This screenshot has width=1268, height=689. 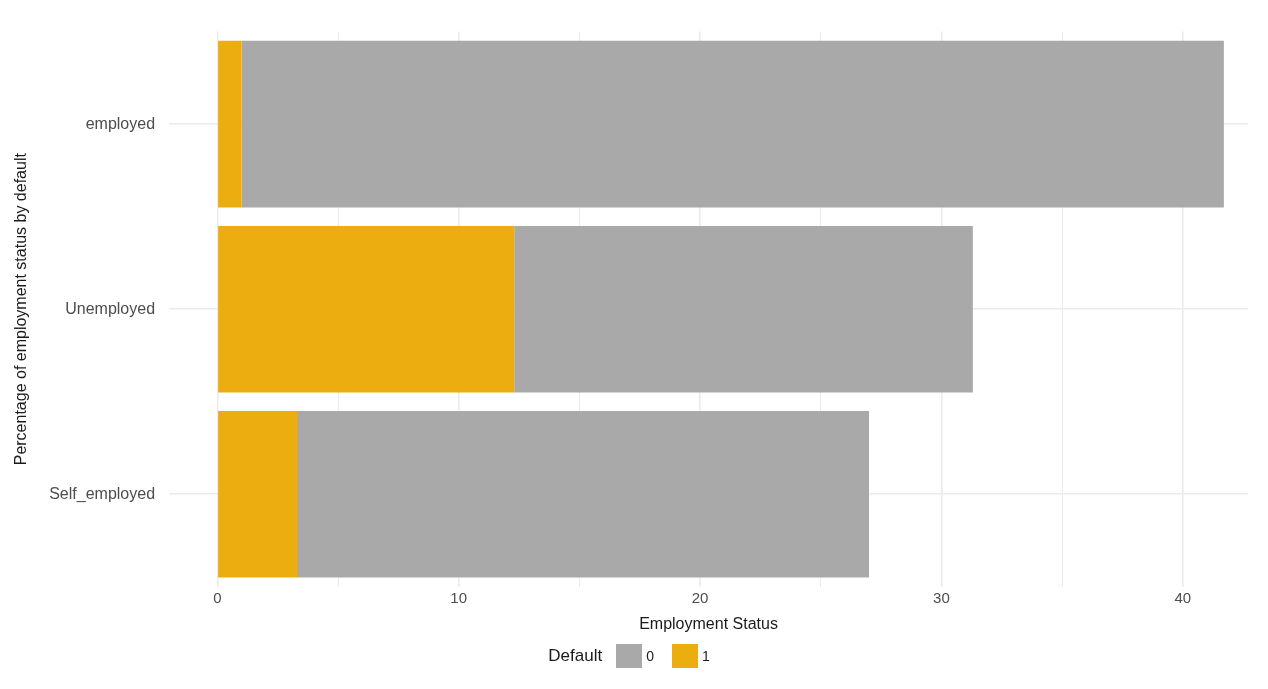 I want to click on legend-label: 0, so click(x=650, y=656).